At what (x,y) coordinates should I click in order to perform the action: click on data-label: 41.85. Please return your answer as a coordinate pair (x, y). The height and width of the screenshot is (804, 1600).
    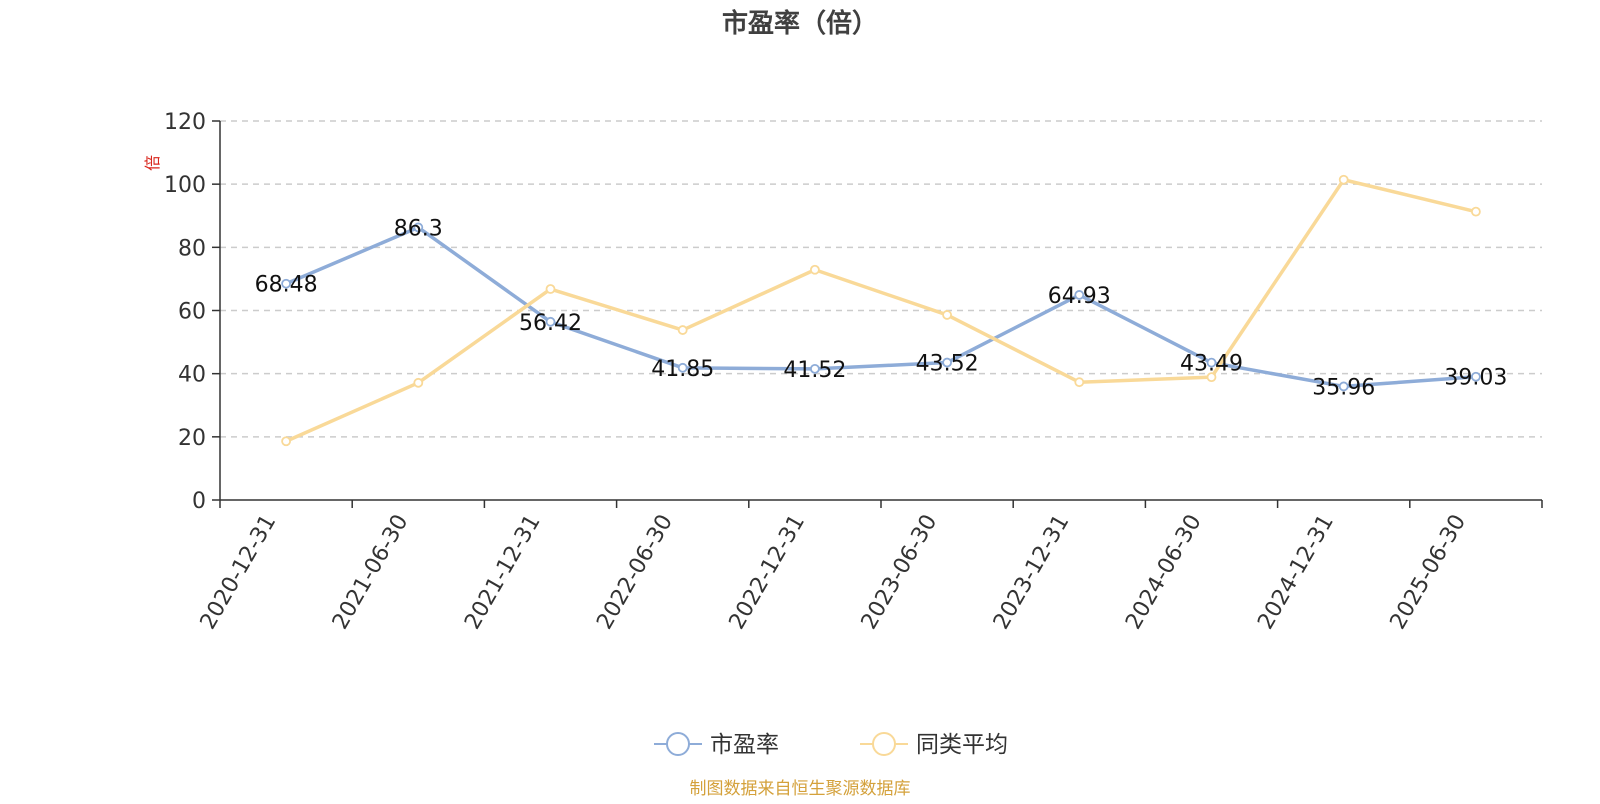
    Looking at the image, I should click on (682, 369).